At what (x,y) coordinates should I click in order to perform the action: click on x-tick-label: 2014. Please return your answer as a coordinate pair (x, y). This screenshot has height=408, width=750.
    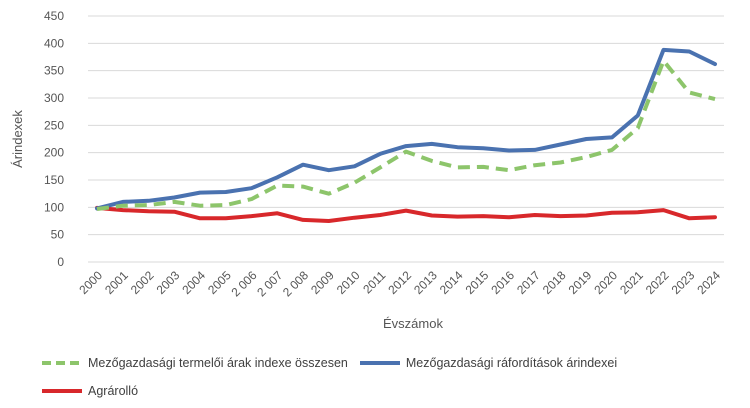
    Looking at the image, I should click on (451, 282).